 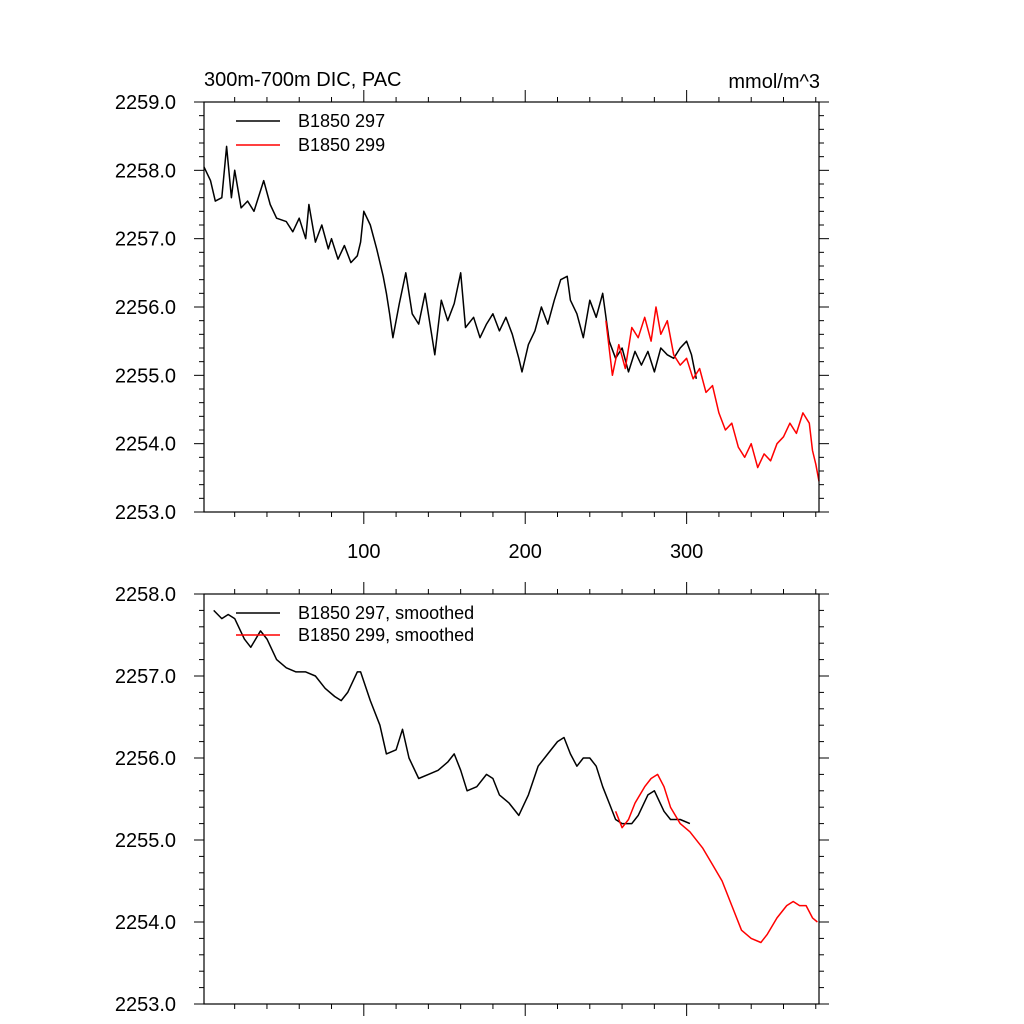 I want to click on x-tick-label: 100, so click(x=363, y=552).